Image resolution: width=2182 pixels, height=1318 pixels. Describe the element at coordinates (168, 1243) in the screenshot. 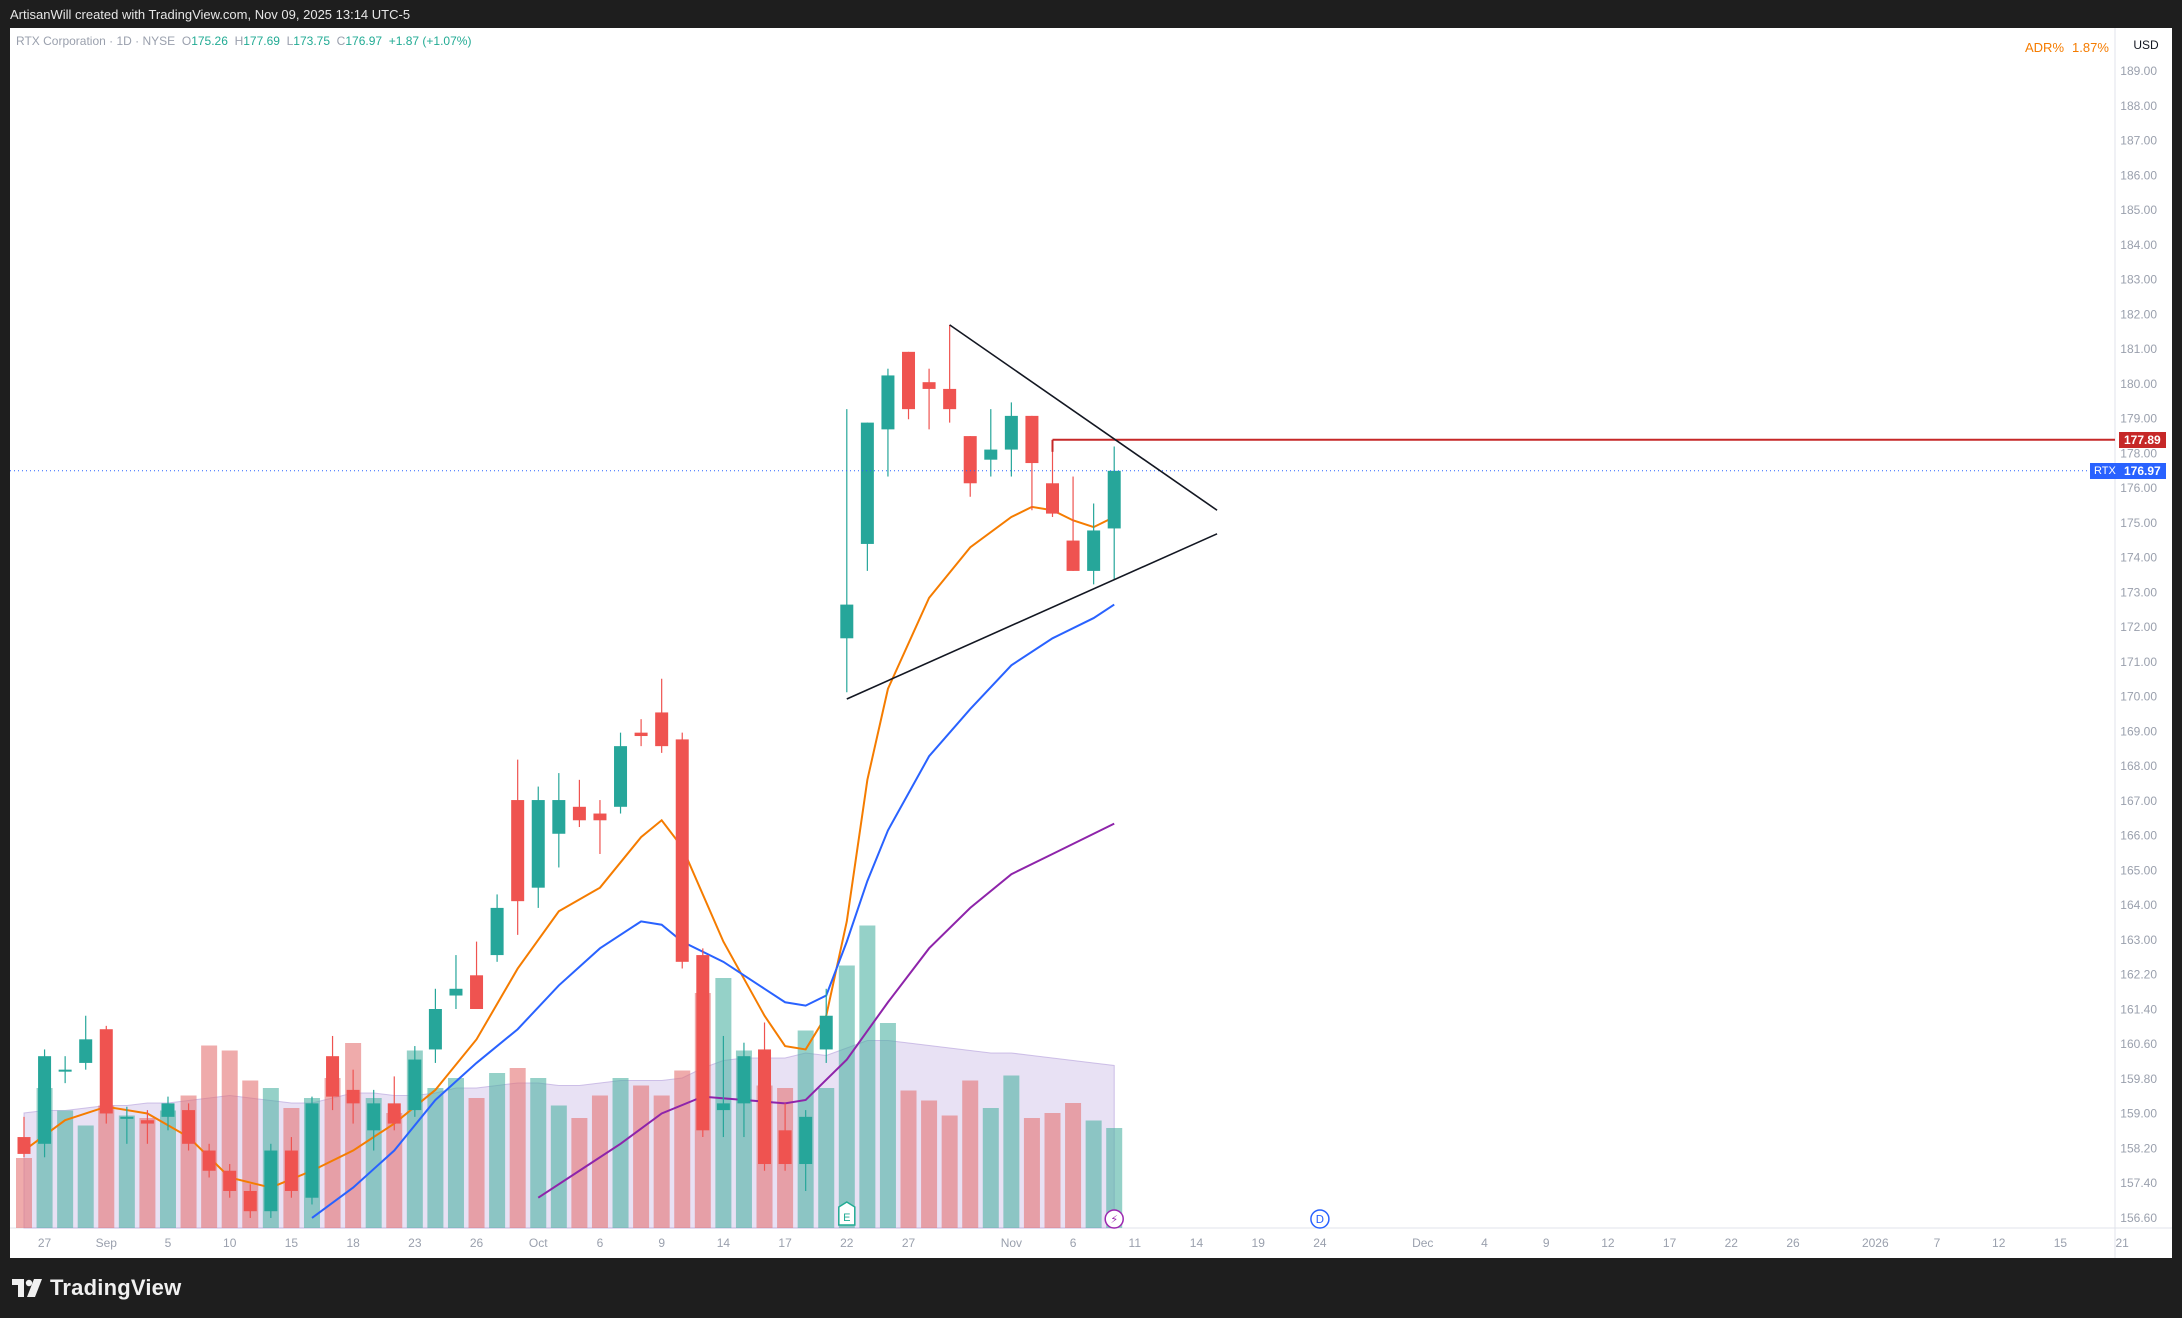

I see `x-tick-label: 5` at that location.